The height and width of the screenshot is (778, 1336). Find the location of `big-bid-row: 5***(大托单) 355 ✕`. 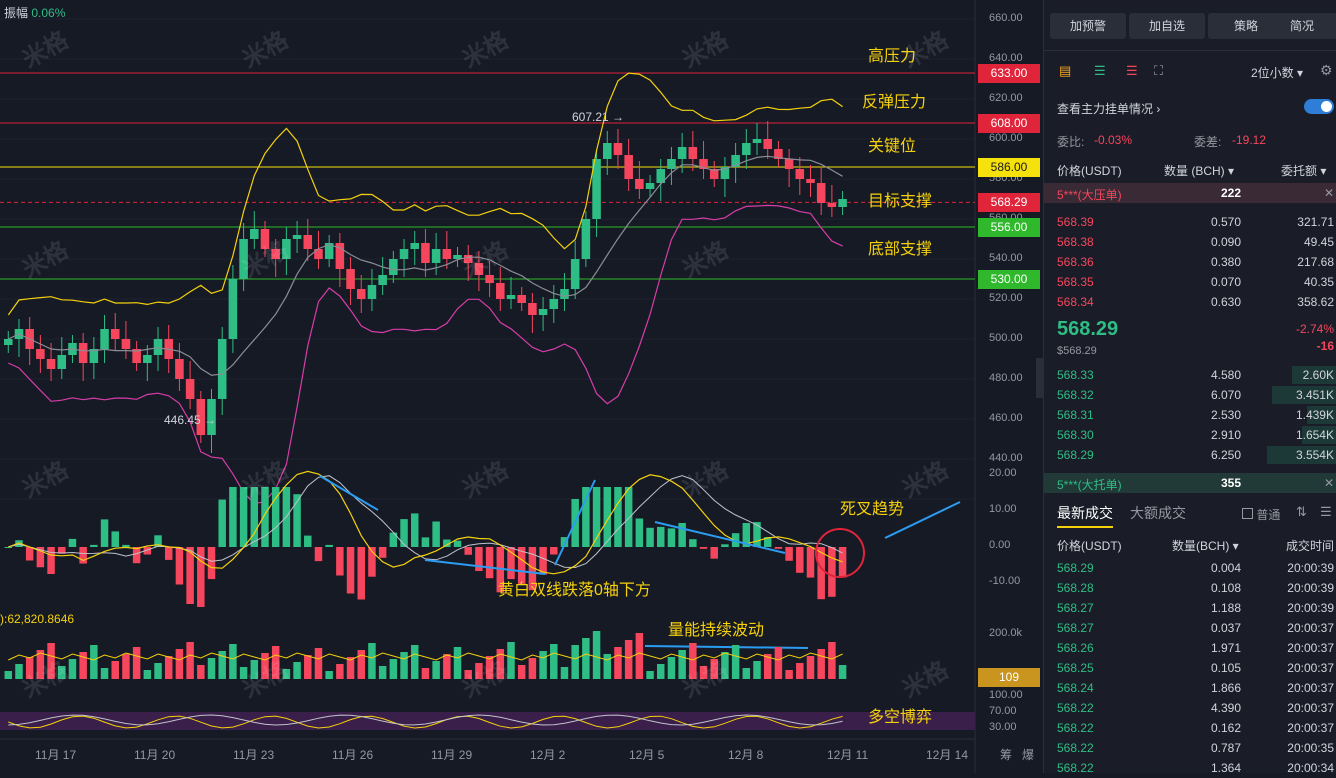

big-bid-row: 5***(大托单) 355 ✕ is located at coordinates (1190, 483).